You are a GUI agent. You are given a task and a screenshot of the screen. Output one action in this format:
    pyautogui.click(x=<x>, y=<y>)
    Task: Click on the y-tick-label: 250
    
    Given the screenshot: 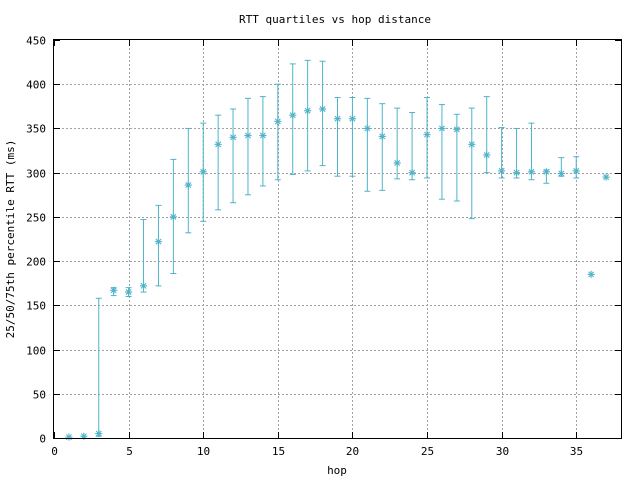 What is the action you would take?
    pyautogui.click(x=36, y=218)
    